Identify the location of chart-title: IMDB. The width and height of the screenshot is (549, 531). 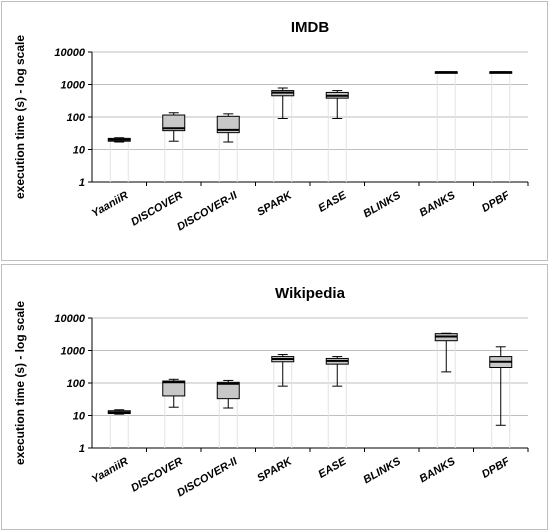
(310, 27).